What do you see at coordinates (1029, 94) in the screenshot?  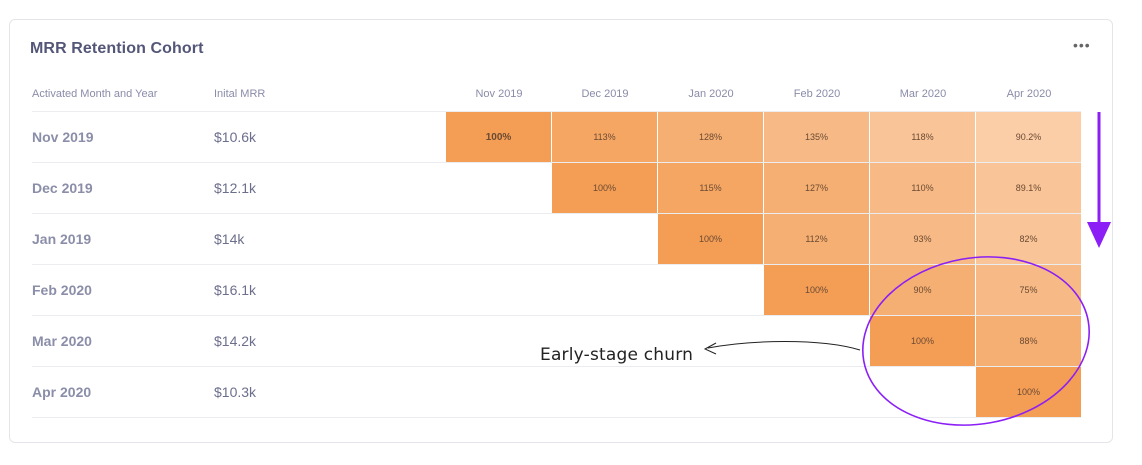 I see `column-header: Apr 2020` at bounding box center [1029, 94].